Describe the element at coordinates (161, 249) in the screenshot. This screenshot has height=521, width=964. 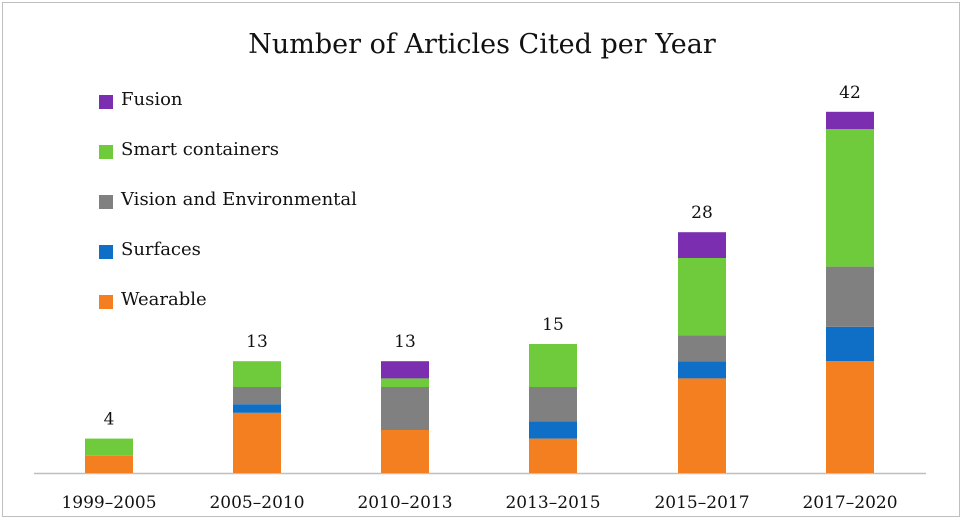
I see `legend-label: Surfaces` at that location.